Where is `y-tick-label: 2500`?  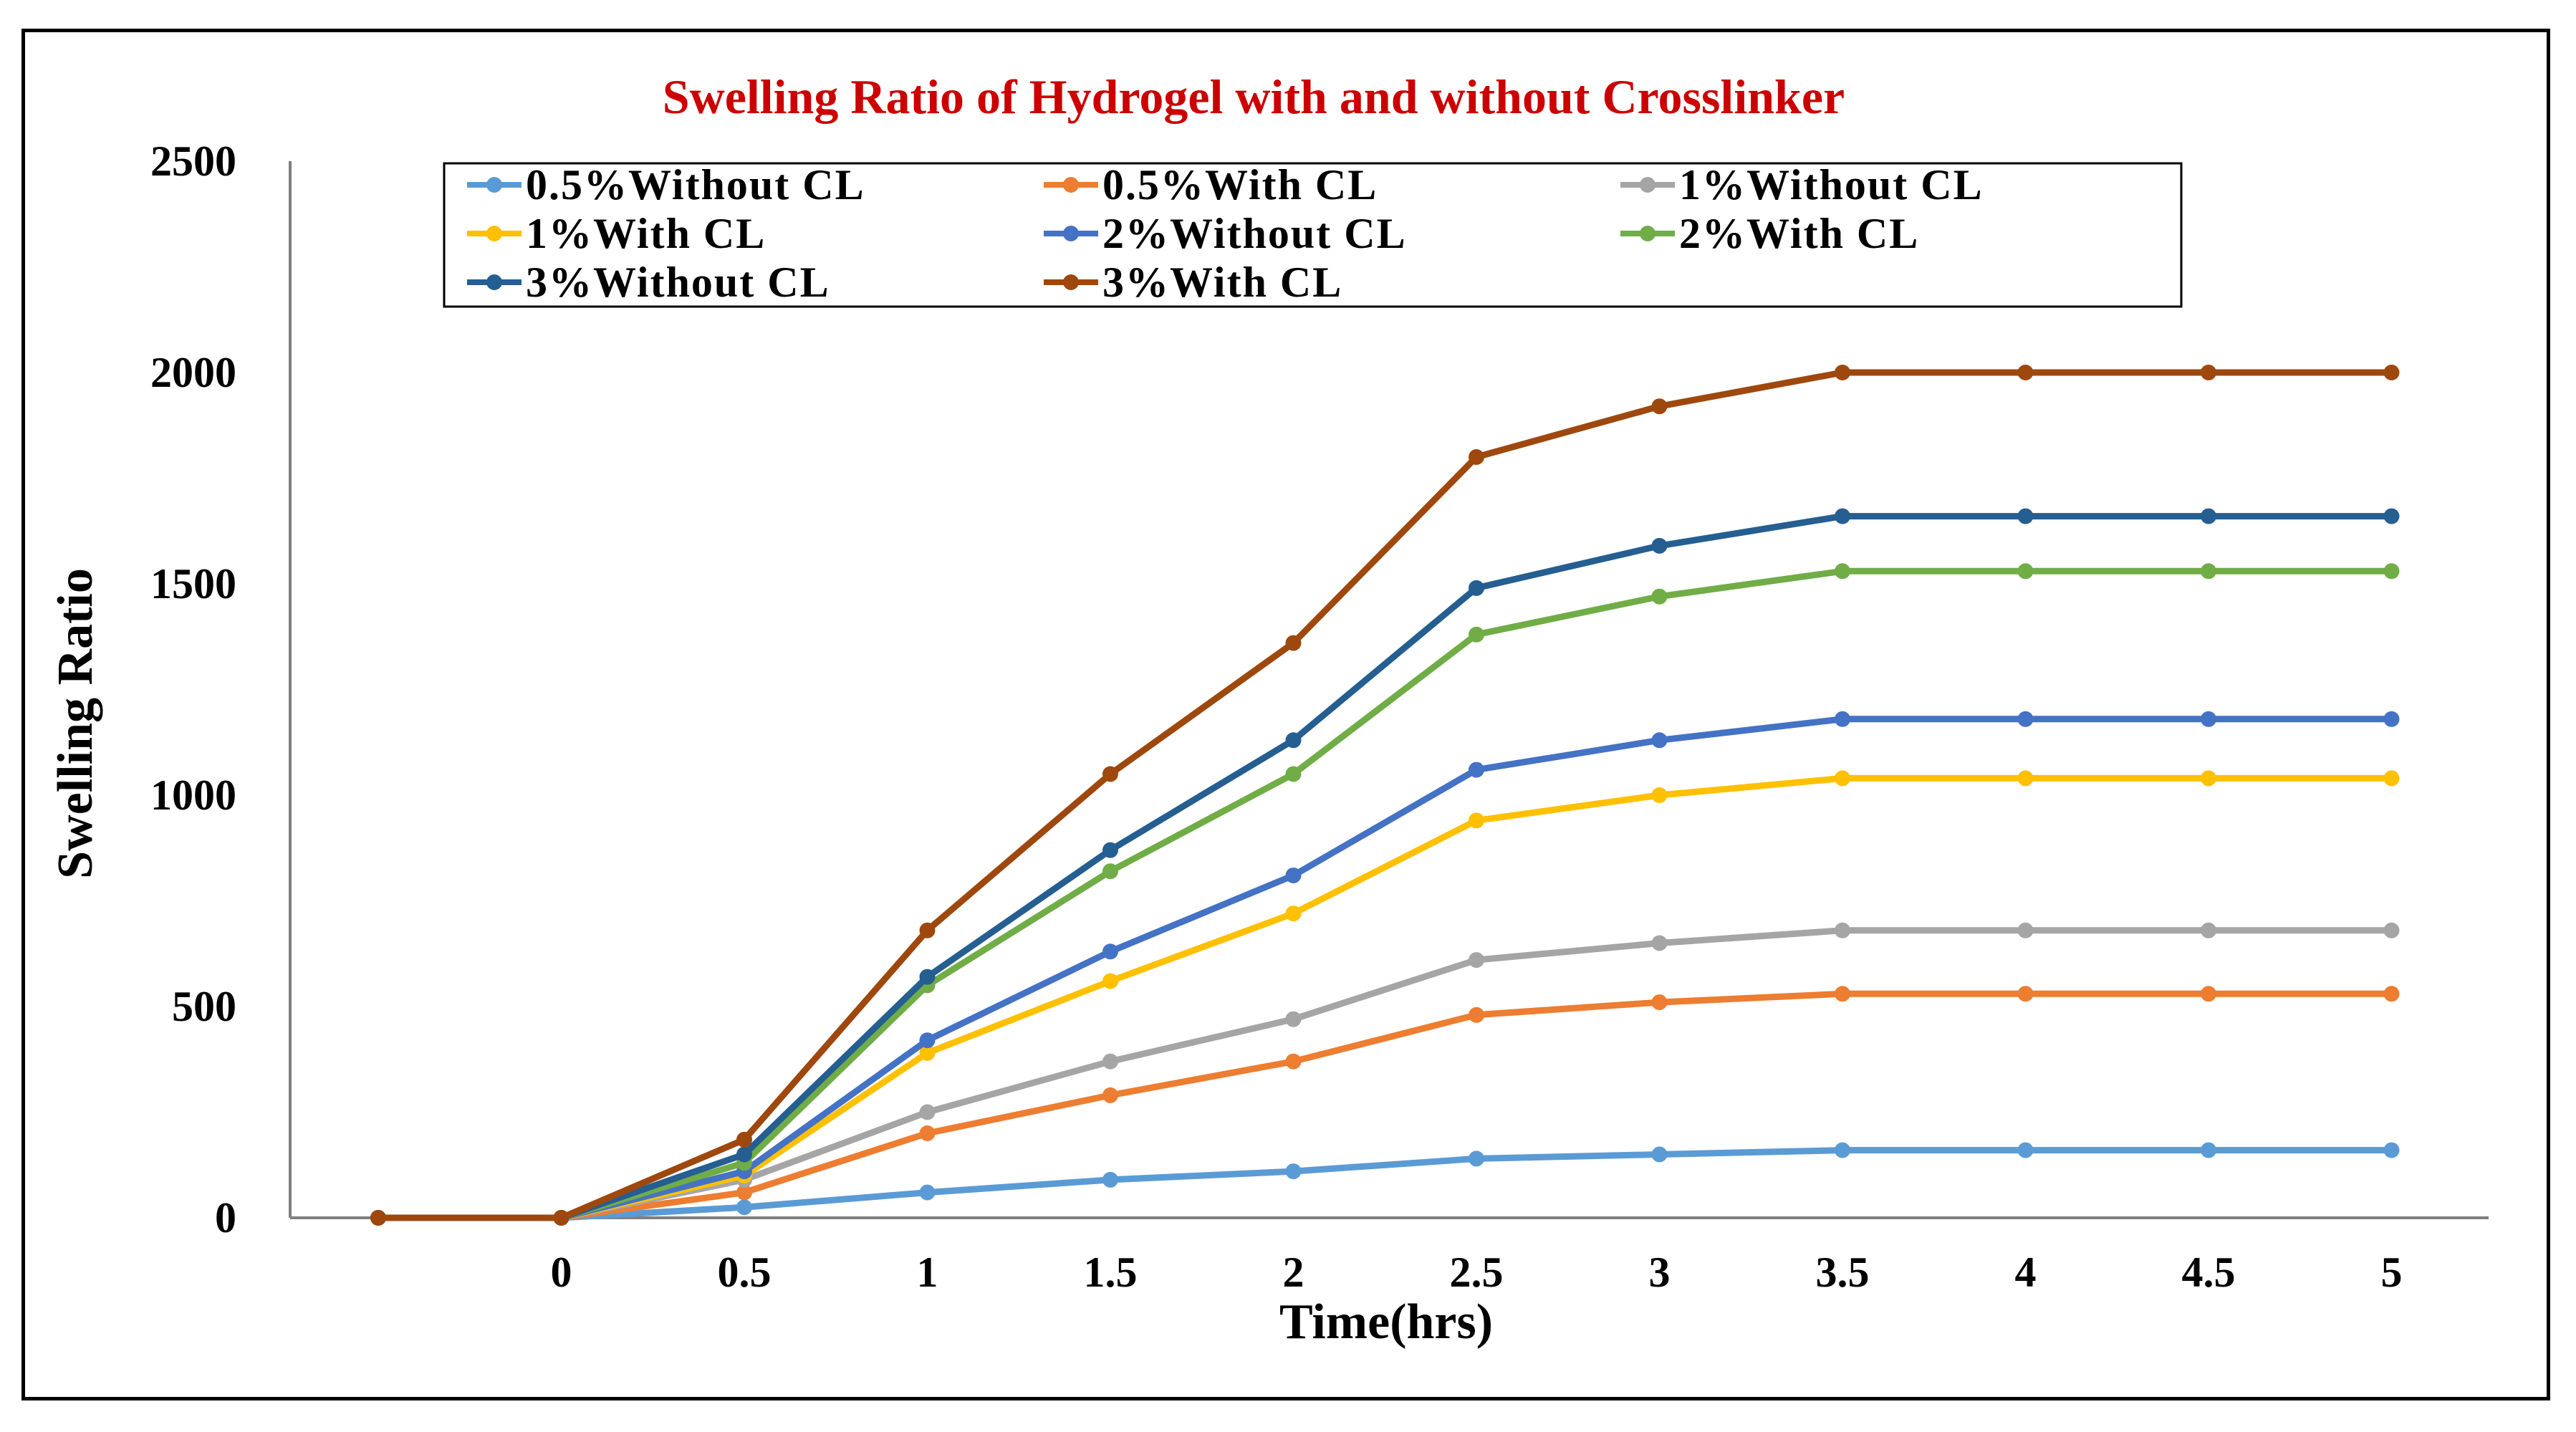
y-tick-label: 2500 is located at coordinates (193, 161).